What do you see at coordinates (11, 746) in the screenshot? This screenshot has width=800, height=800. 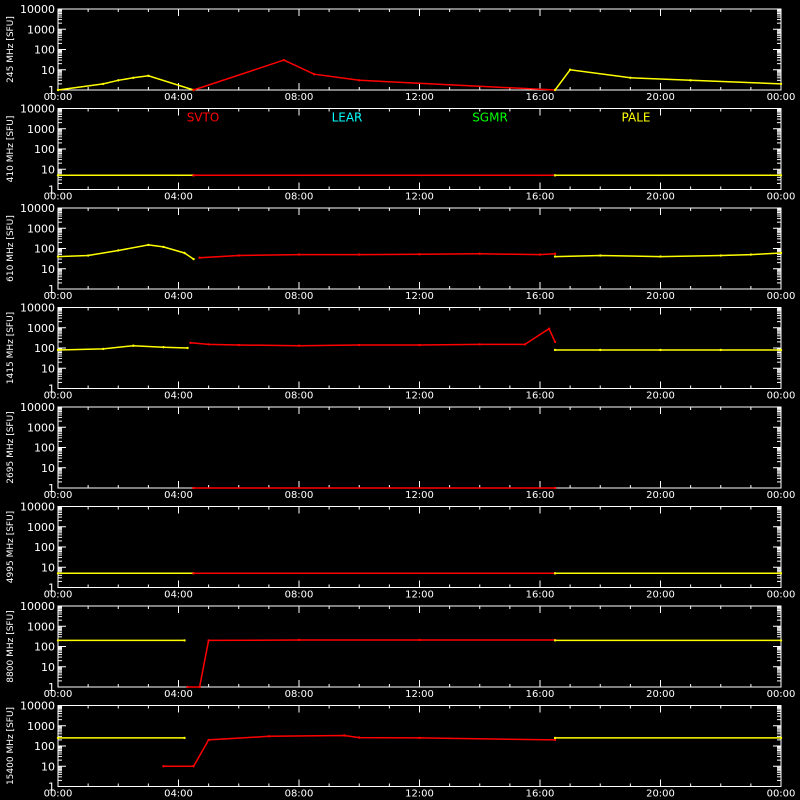 I see `y-axis-label: 15400 MHz [SFU]` at bounding box center [11, 746].